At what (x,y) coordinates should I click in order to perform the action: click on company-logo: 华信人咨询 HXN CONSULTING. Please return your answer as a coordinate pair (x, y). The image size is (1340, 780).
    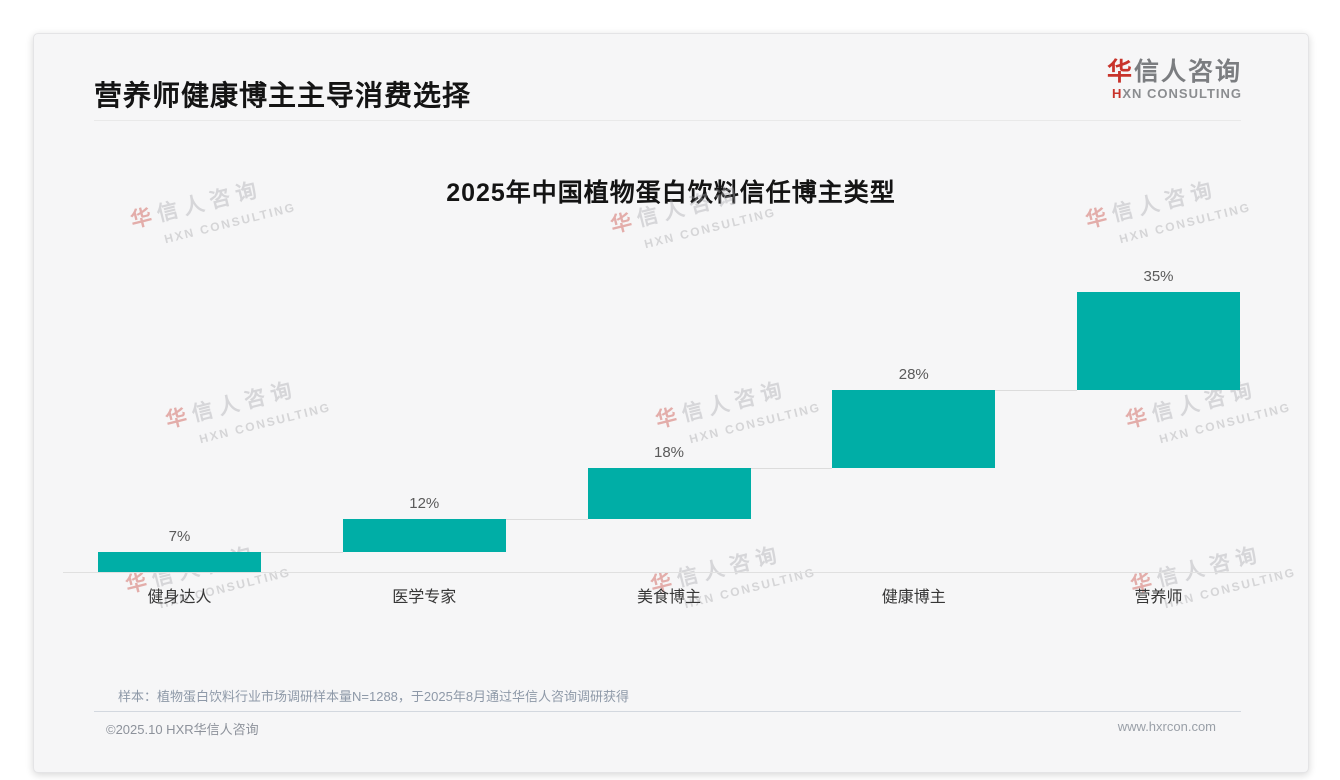
    Looking at the image, I should click on (1174, 80).